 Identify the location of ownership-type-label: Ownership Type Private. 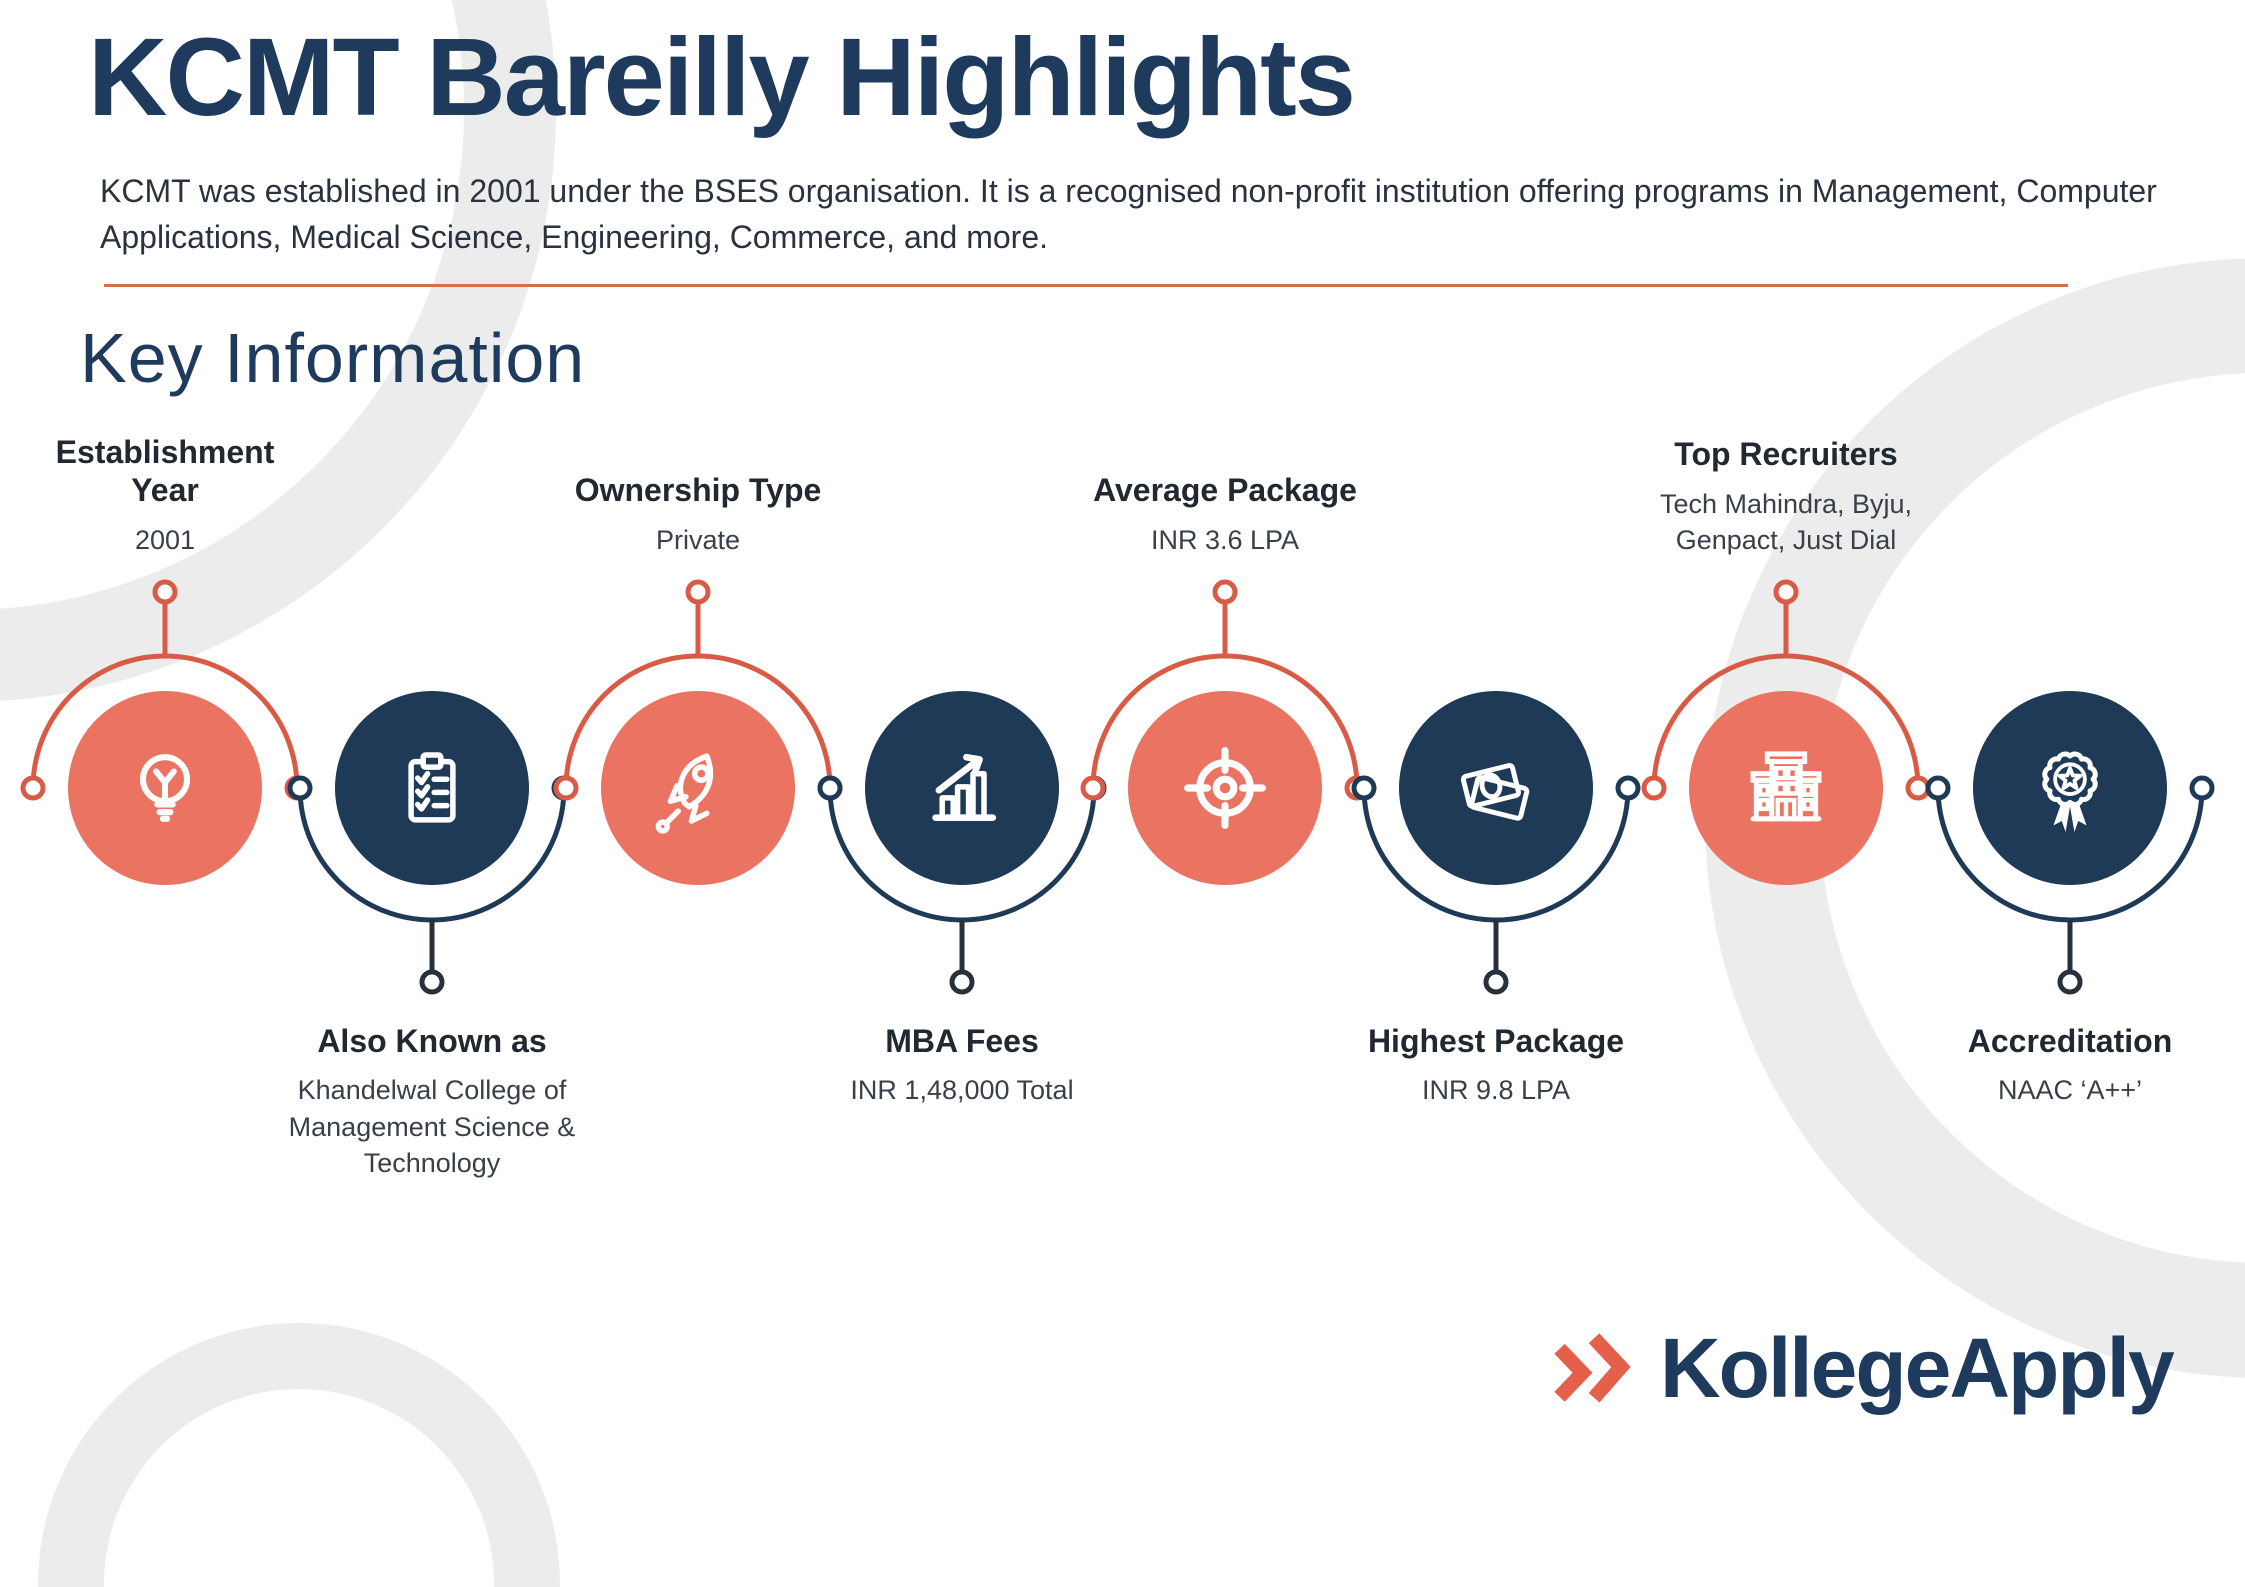
(698, 480).